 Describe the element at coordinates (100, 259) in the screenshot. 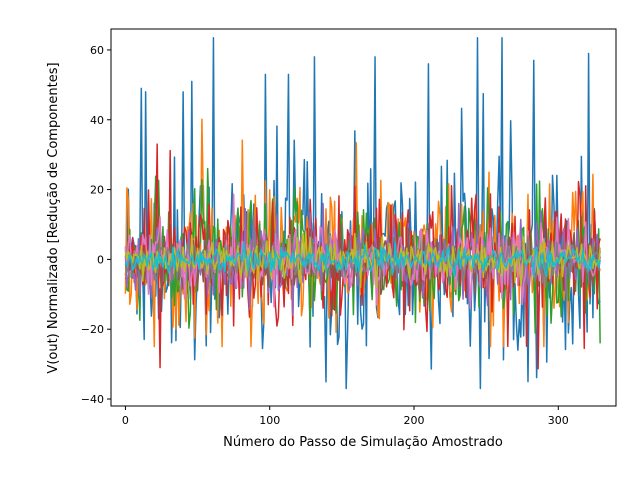

I see `y-tick-label: 0` at that location.